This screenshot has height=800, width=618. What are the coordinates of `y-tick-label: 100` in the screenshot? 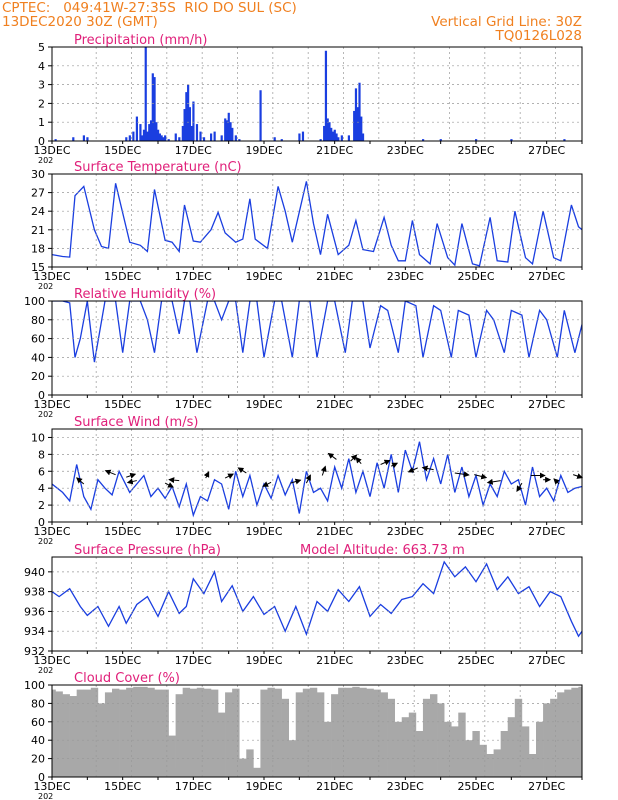 It's located at (34, 301).